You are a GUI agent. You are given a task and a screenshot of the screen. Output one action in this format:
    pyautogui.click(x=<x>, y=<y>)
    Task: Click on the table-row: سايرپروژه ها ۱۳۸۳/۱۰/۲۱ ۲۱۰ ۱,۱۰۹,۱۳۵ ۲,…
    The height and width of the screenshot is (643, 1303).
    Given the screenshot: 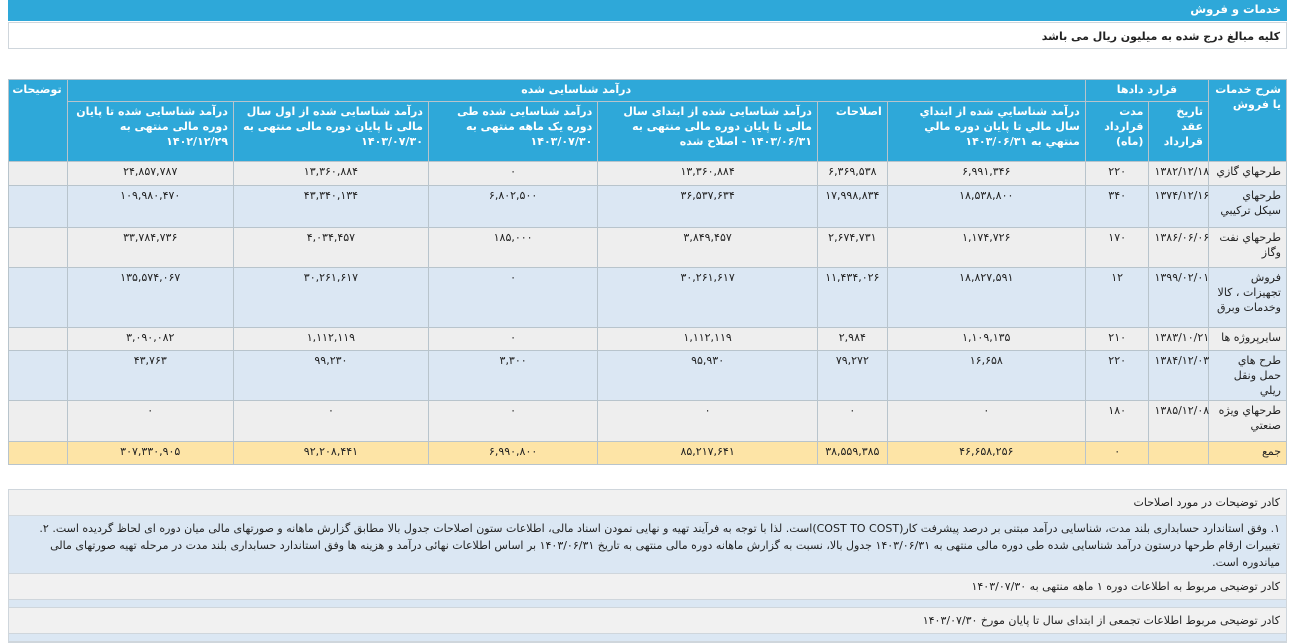 What is the action you would take?
    pyautogui.click(x=647, y=339)
    